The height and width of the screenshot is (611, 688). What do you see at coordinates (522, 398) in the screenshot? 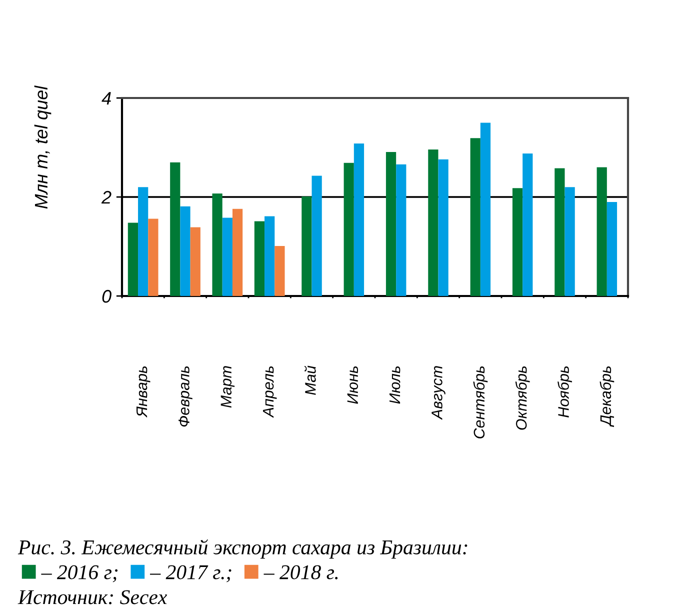
I see `x-tick-label: Октябрь` at bounding box center [522, 398].